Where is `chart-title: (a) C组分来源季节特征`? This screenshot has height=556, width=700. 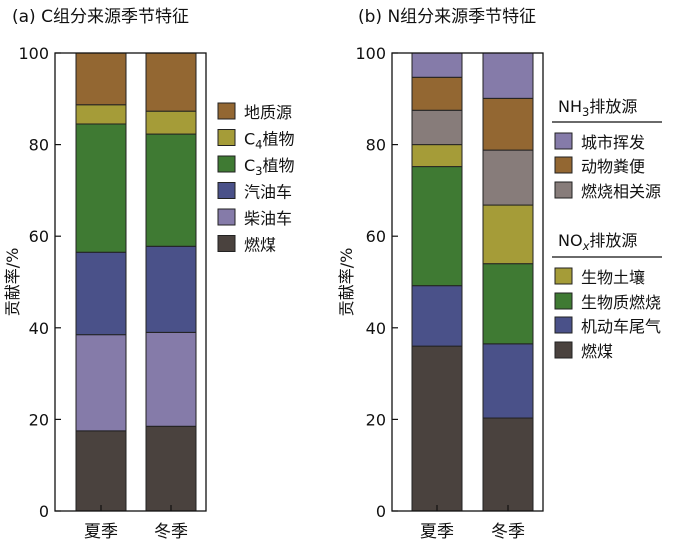 chart-title: (a) C组分来源季节特征 is located at coordinates (100, 17).